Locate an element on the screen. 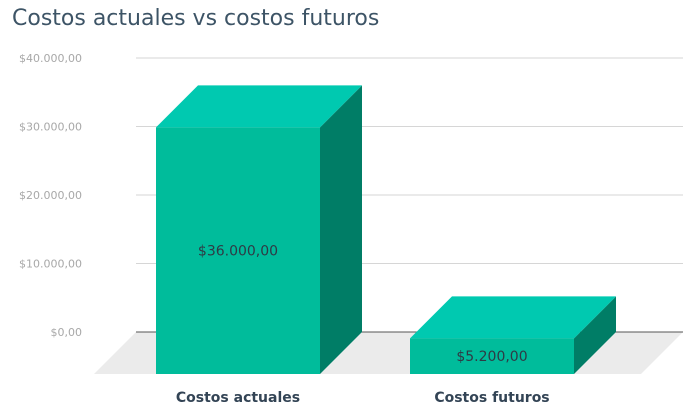  y-tick-label: $40.000,00 is located at coordinates (50, 58).